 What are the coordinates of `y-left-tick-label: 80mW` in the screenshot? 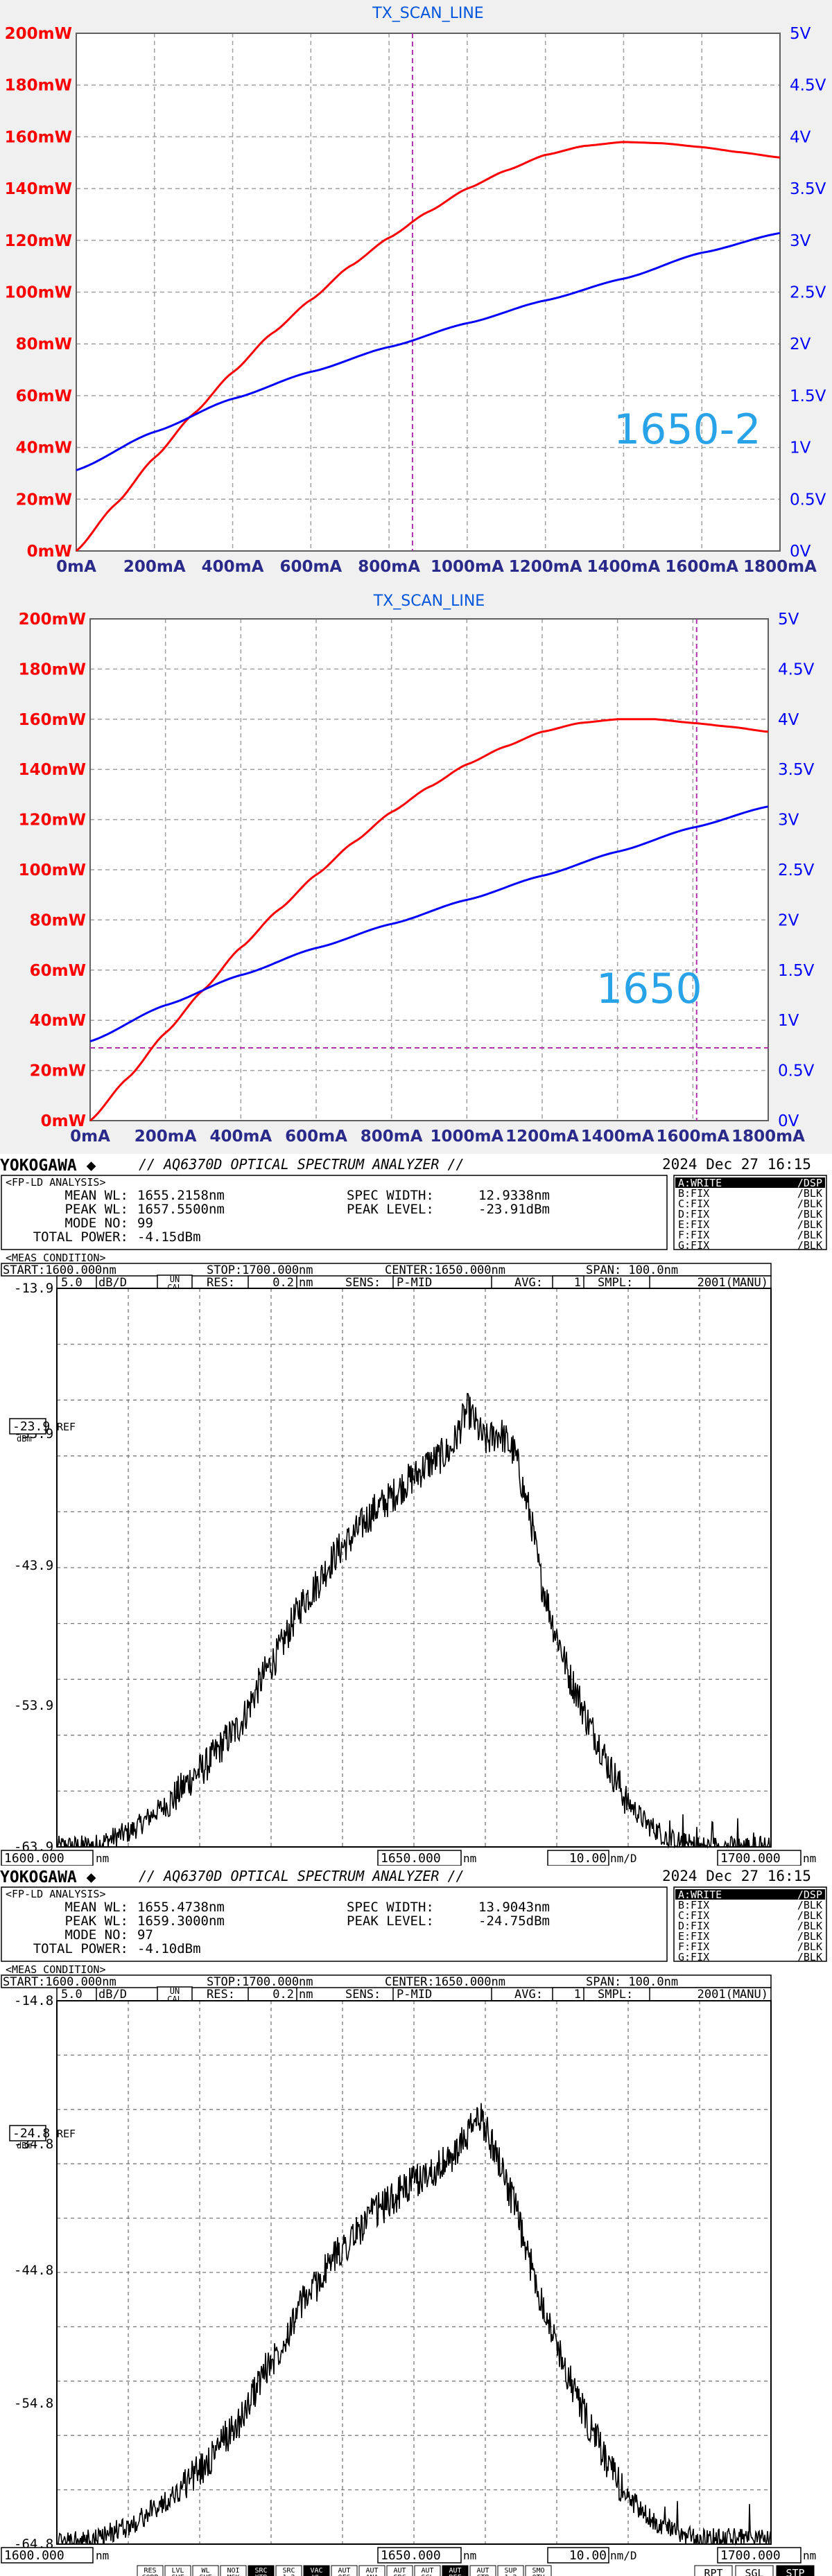 It's located at (44, 344).